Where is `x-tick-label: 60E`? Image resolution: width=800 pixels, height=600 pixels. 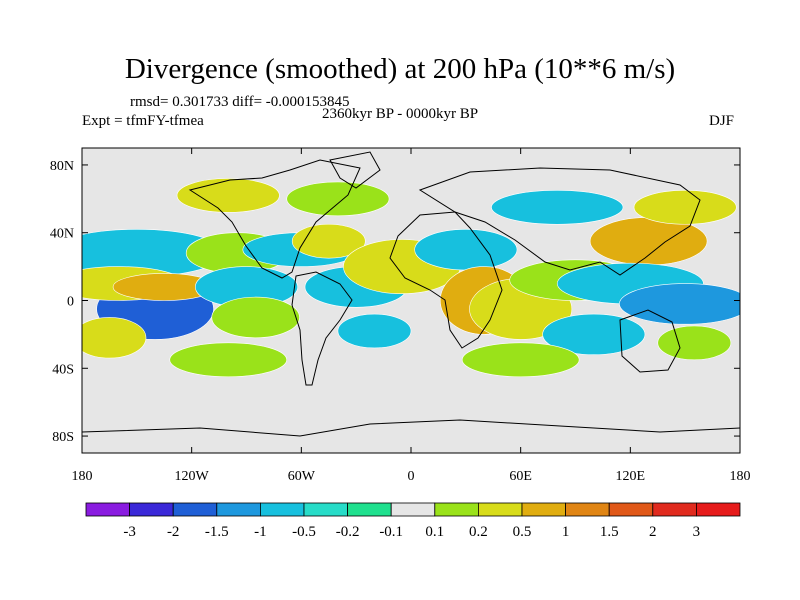 x-tick-label: 60E is located at coordinates (520, 476).